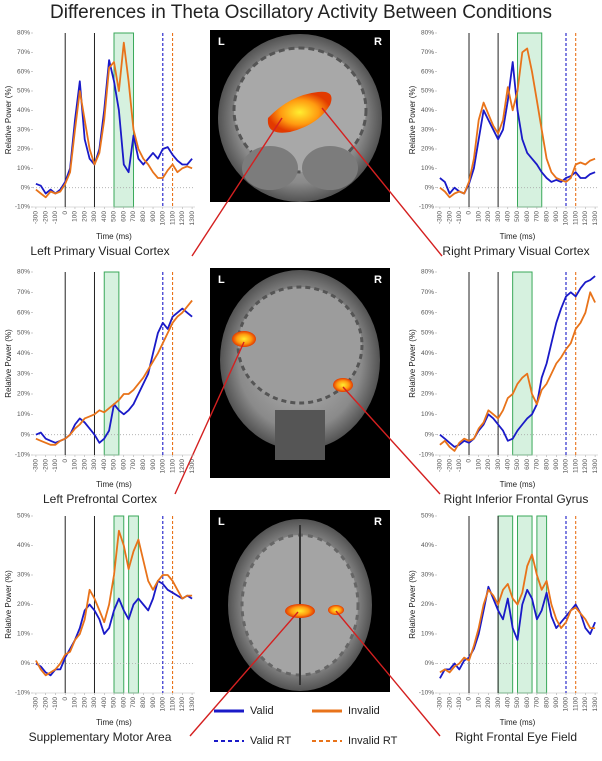  Describe the element at coordinates (262, 711) in the screenshot. I see `legend-label: Valid` at that location.